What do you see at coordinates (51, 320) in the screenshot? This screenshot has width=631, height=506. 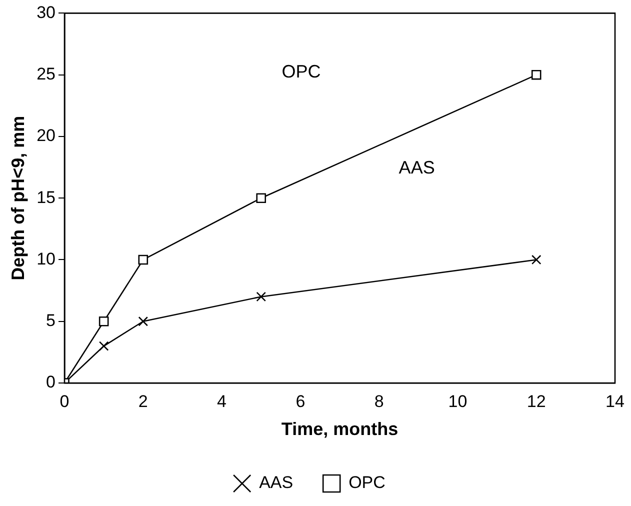 I see `y-tick-label: 5` at bounding box center [51, 320].